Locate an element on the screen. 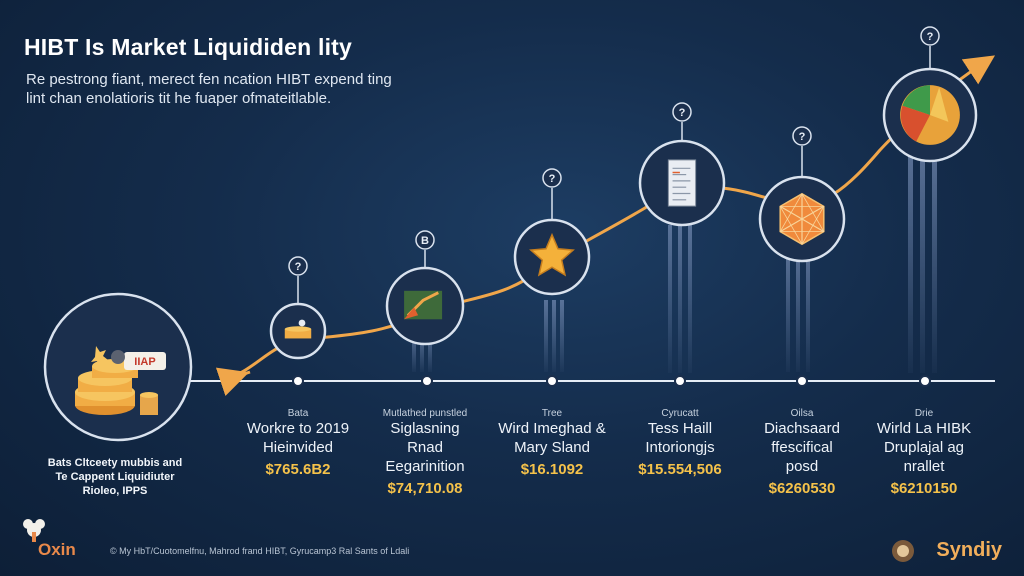  left-node: IIAP is located at coordinates (118, 367).